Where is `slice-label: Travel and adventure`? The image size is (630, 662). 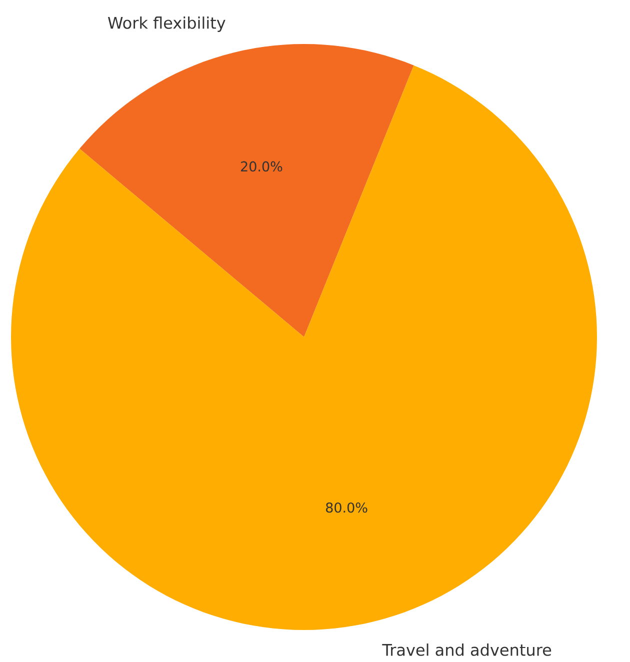
slice-label: Travel and adventure is located at coordinates (467, 650).